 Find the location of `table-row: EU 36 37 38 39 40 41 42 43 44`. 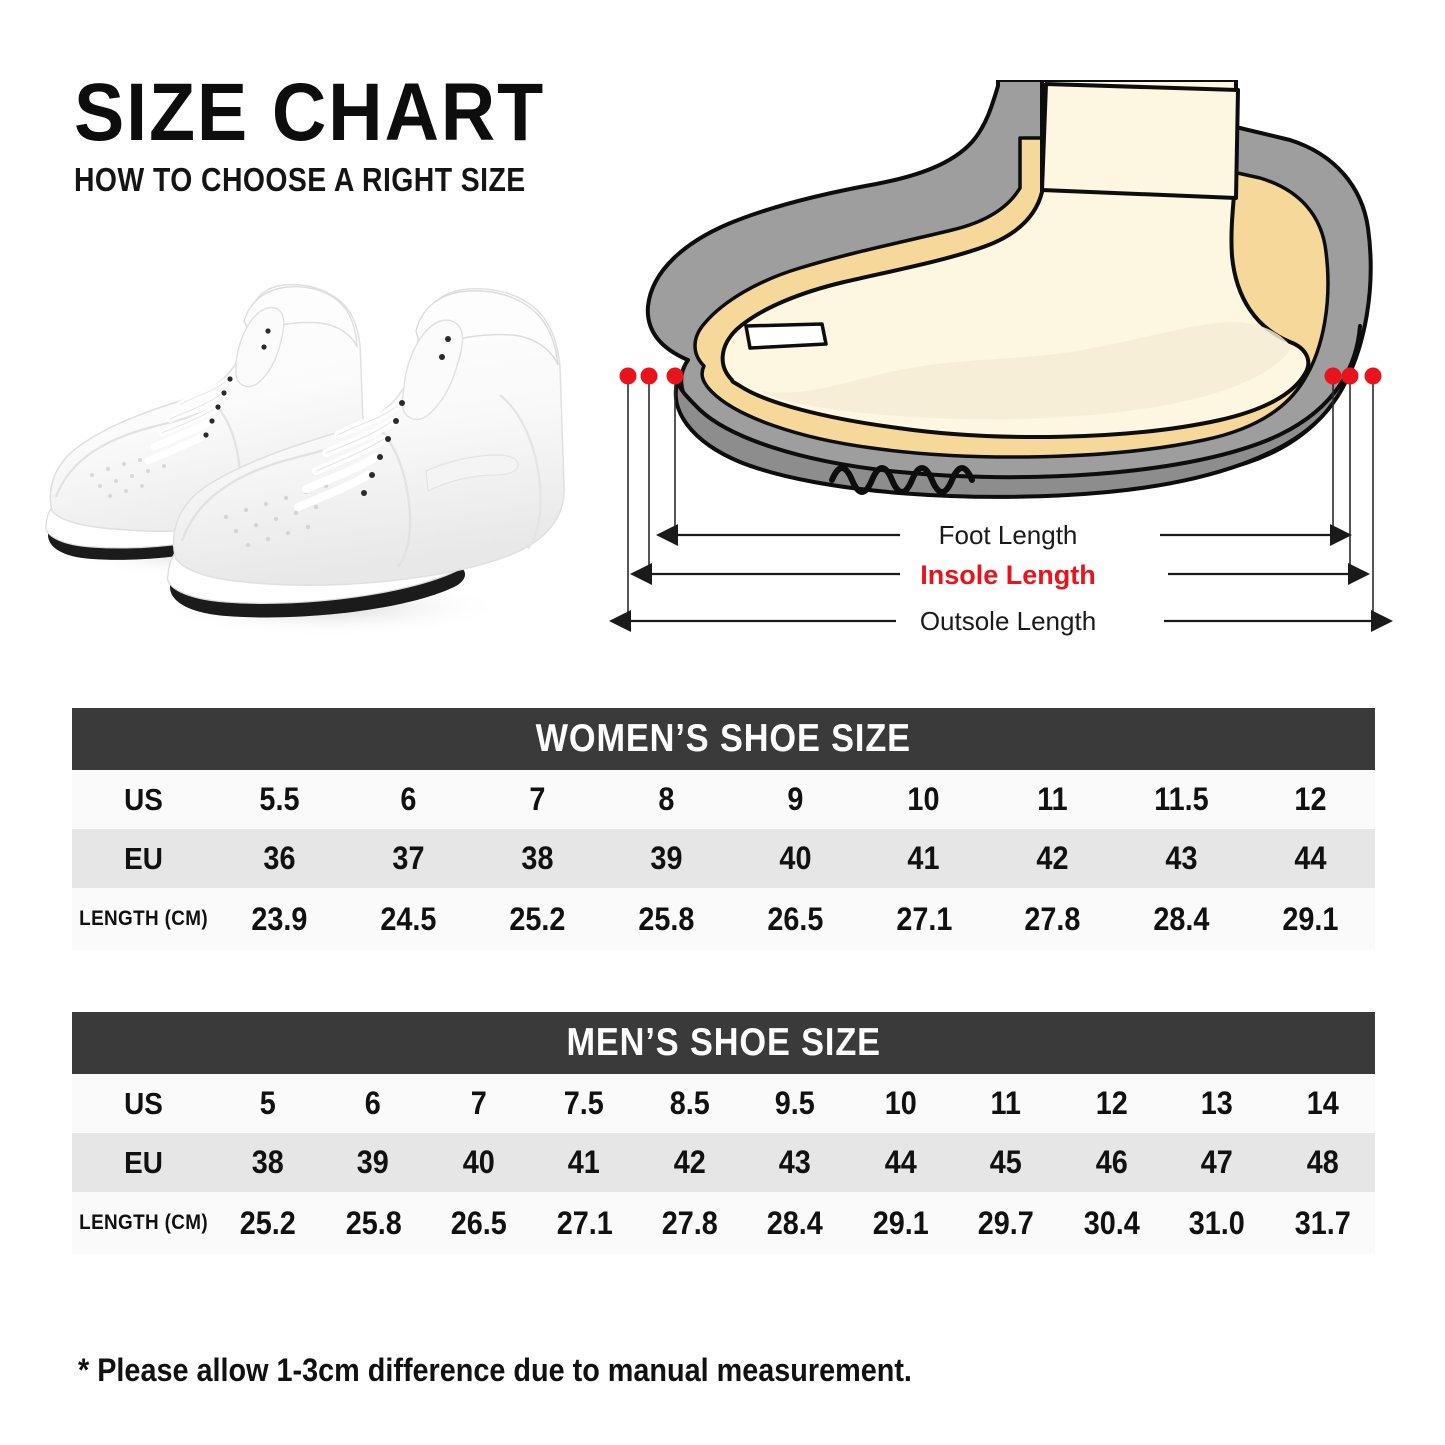

table-row: EU 36 37 38 39 40 41 42 43 44 is located at coordinates (723, 858).